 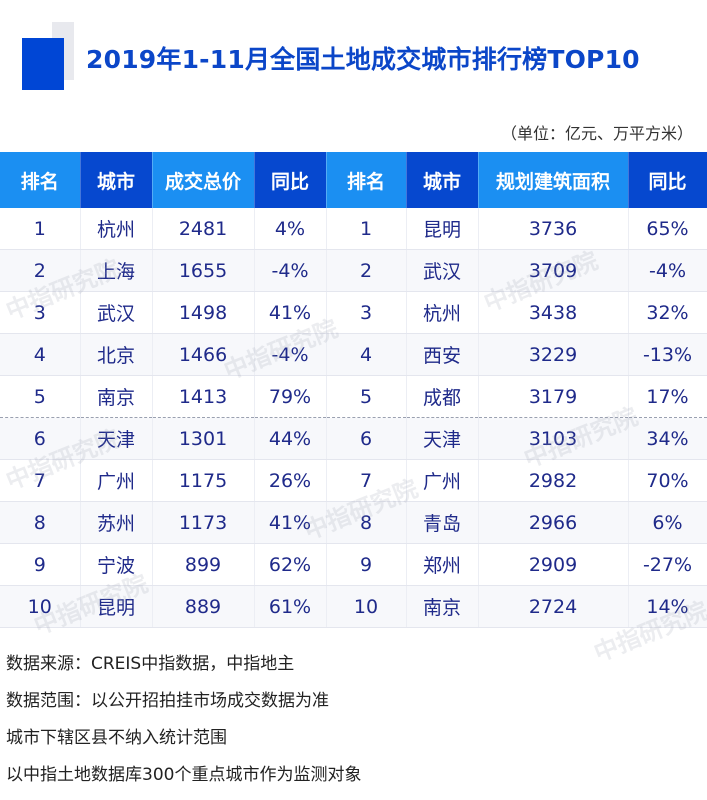 What do you see at coordinates (290, 480) in the screenshot?
I see `cell-yoy: 26%` at bounding box center [290, 480].